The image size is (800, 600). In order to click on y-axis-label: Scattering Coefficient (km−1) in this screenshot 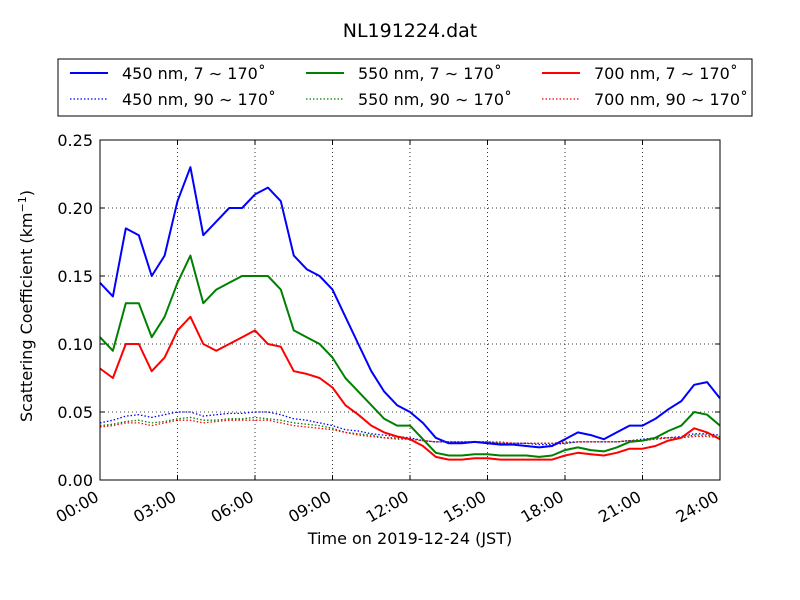, I will do `click(26, 306)`.